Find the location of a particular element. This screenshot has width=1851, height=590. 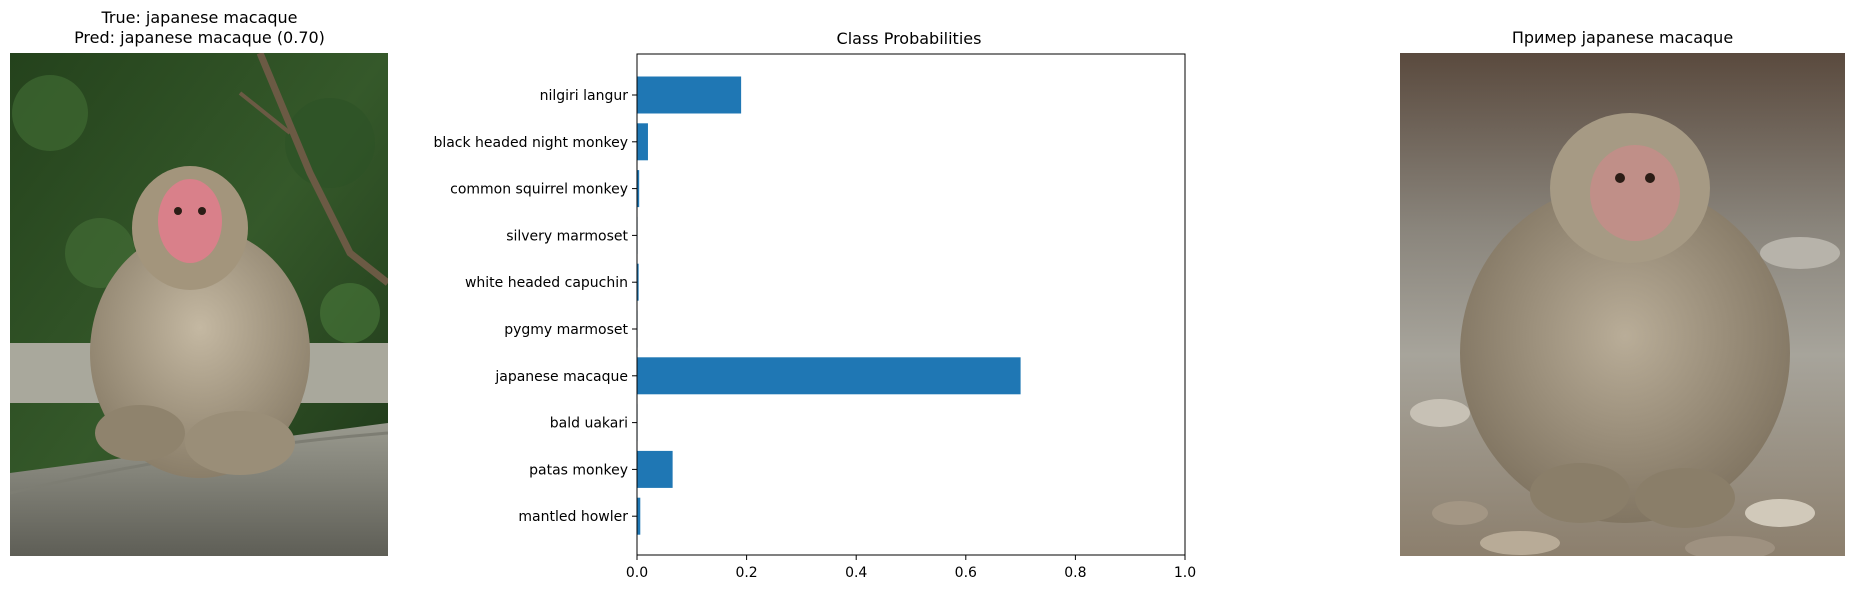

chart-title: Class Probabilities is located at coordinates (909, 38).